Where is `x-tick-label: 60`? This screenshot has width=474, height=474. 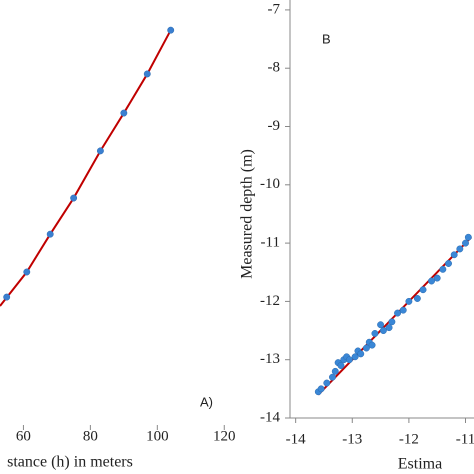 x-tick-label: 60 is located at coordinates (23, 436).